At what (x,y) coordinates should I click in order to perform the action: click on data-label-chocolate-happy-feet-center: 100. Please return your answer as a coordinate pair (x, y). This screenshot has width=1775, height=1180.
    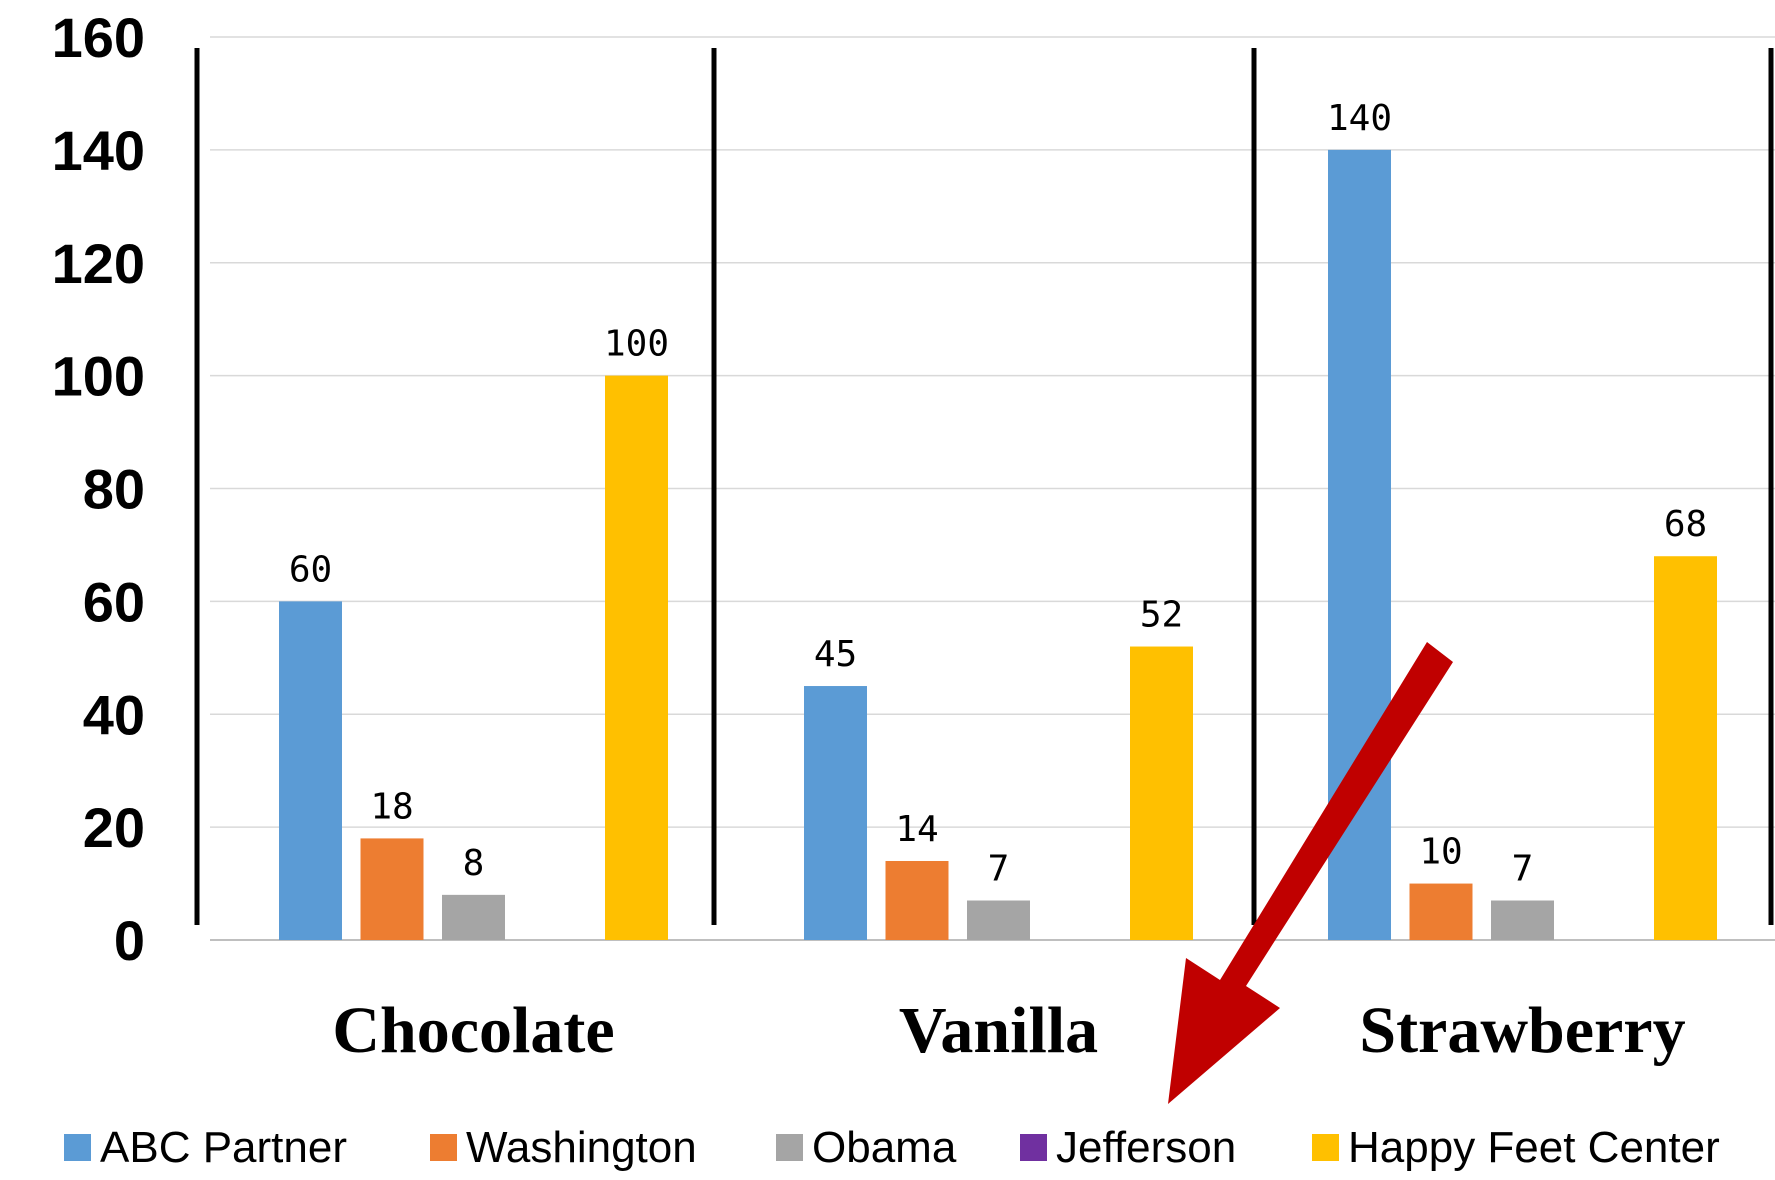
    Looking at the image, I should click on (636, 344).